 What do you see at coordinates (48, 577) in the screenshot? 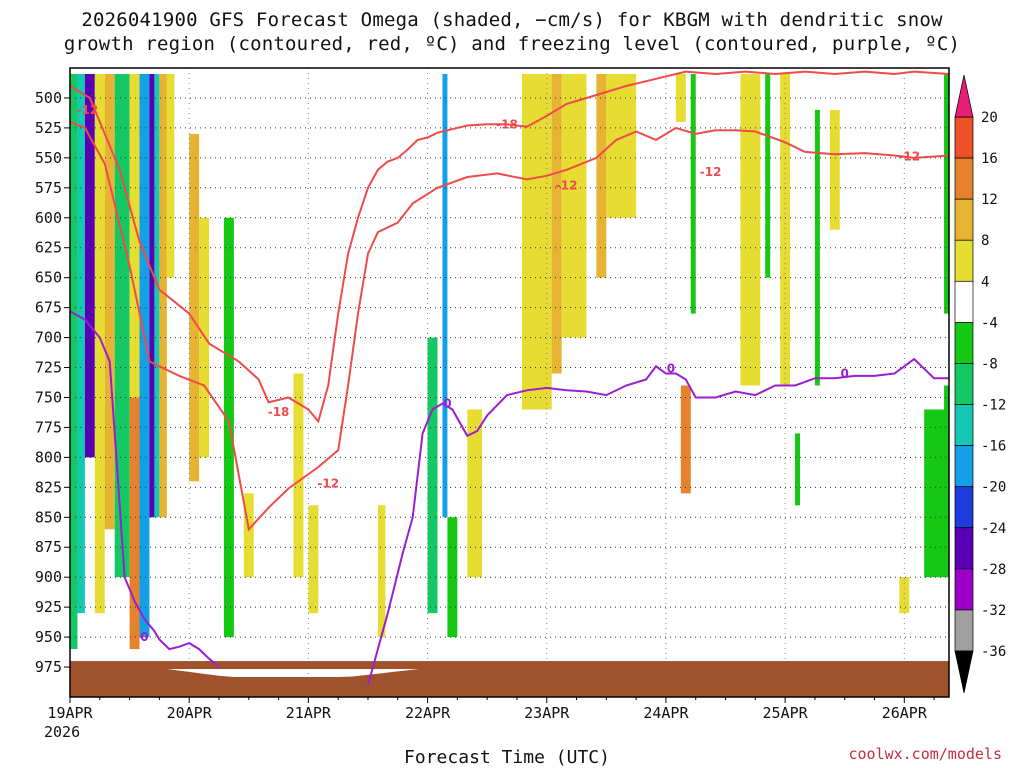
I see `y-tick-label-900: 900` at bounding box center [48, 577].